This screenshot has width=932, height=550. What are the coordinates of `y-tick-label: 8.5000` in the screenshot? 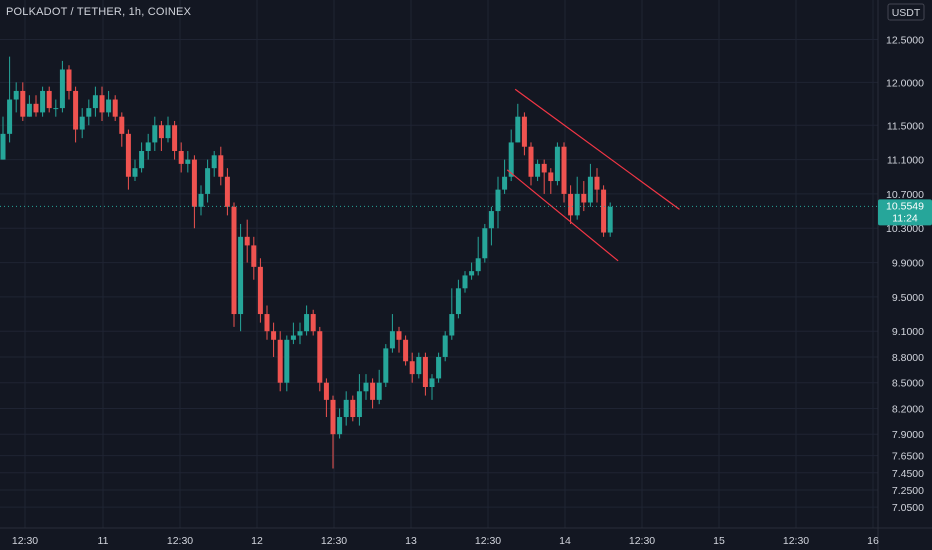 It's located at (908, 384).